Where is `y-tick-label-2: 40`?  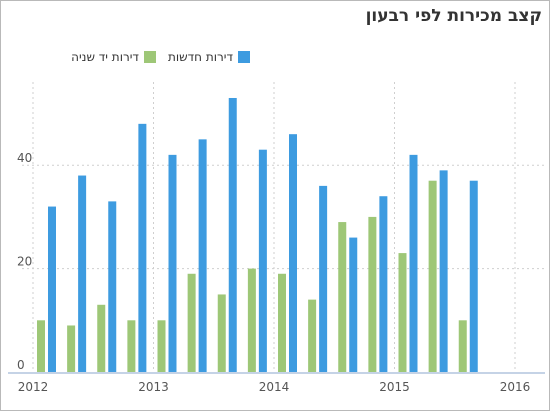 y-tick-label-2: 40 is located at coordinates (24, 158).